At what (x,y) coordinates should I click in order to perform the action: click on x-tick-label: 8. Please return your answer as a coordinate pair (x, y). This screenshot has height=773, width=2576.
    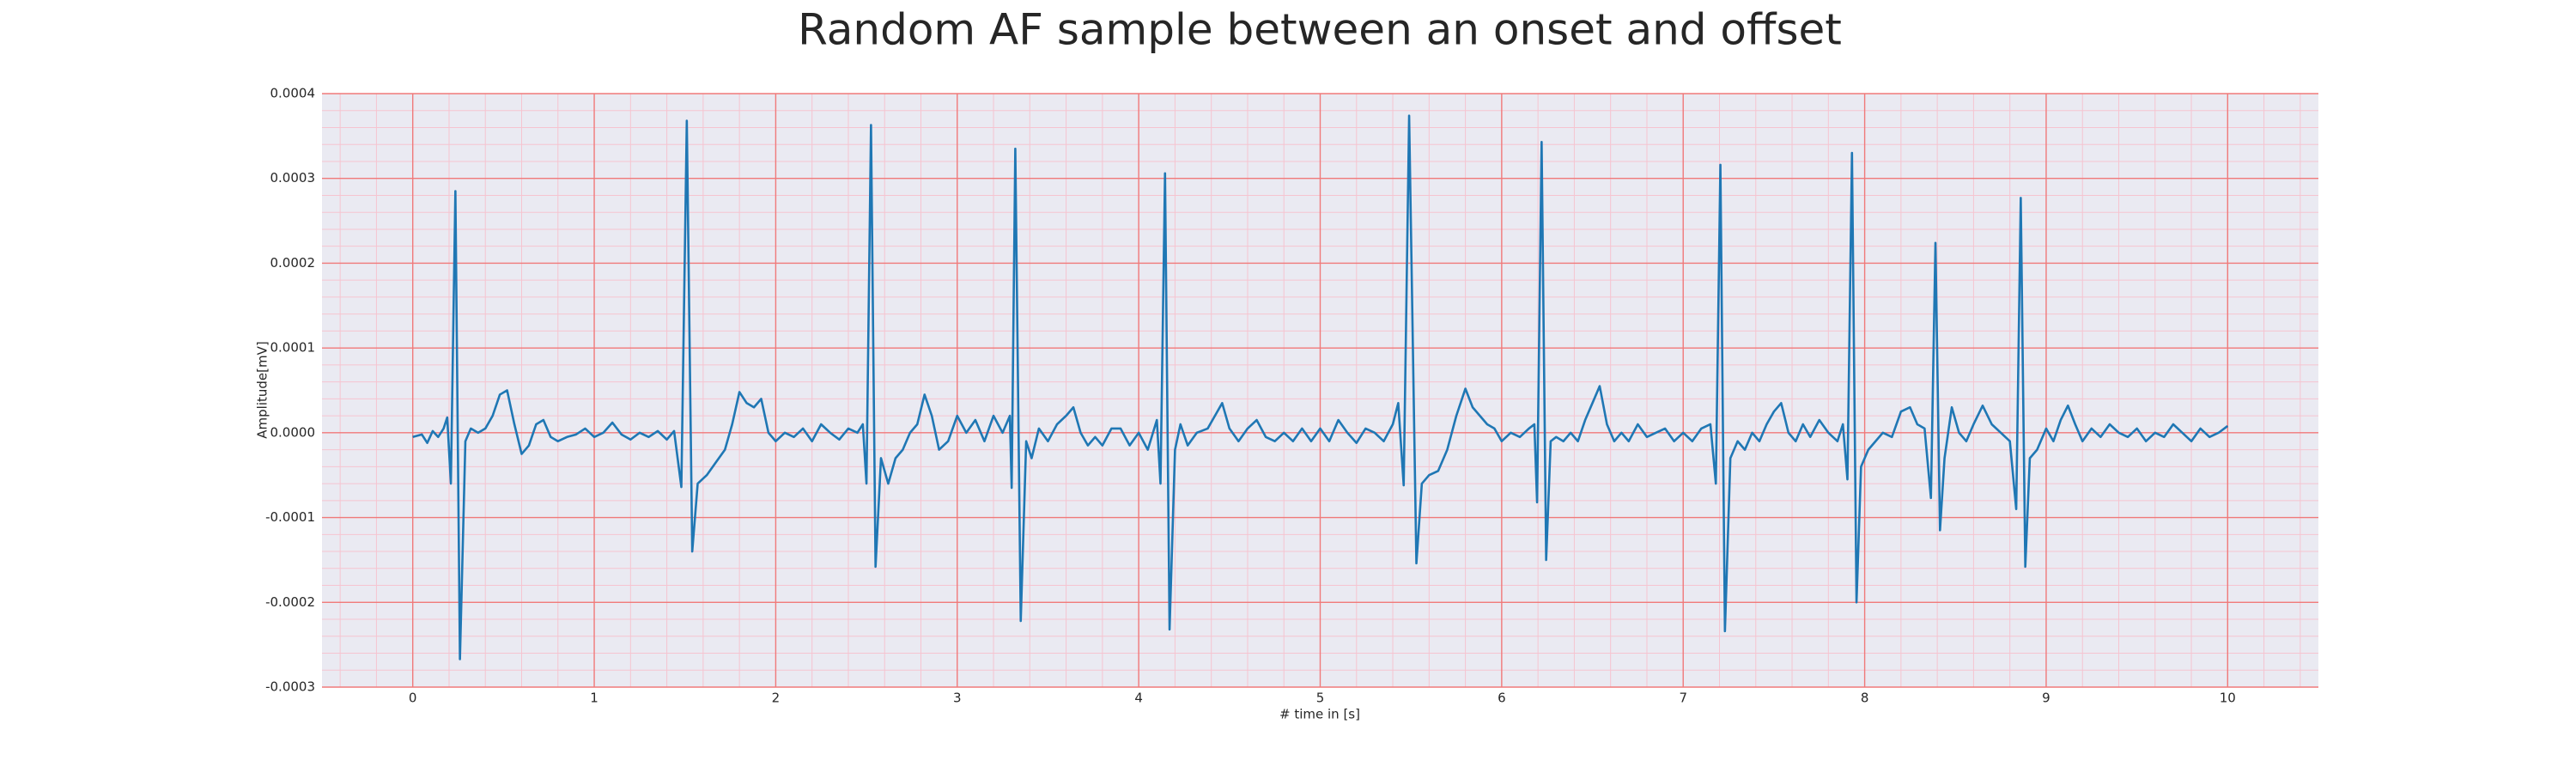
    Looking at the image, I should click on (1865, 698).